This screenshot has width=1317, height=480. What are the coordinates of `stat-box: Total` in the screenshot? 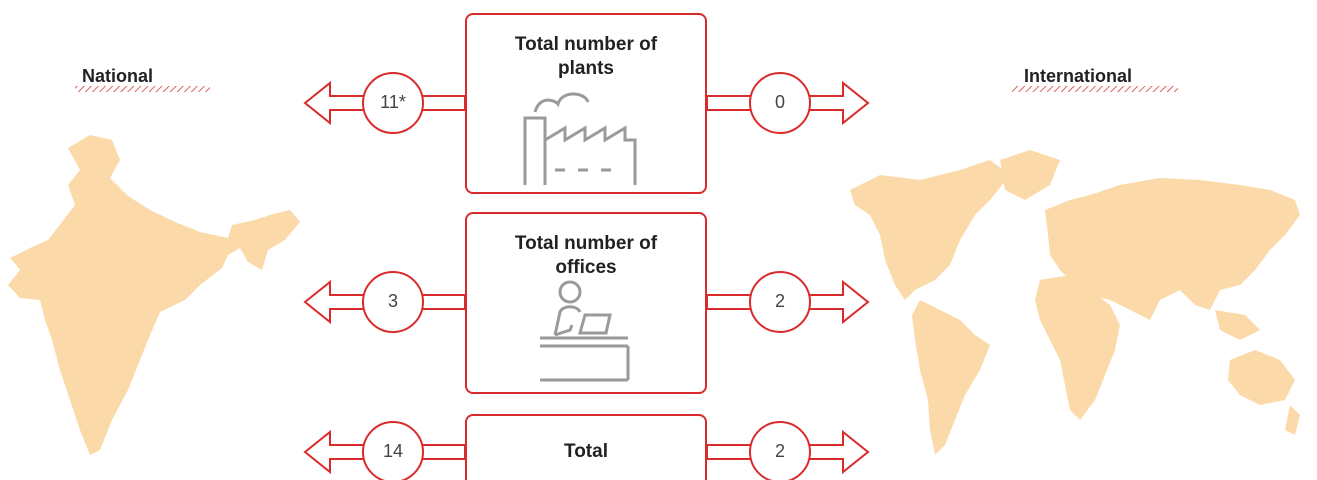 It's located at (586, 447).